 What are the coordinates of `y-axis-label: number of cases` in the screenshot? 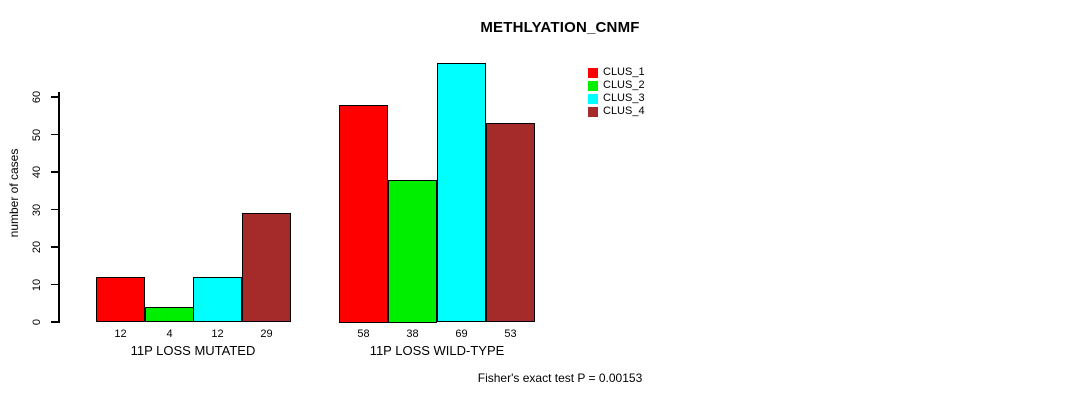 It's located at (14, 193).